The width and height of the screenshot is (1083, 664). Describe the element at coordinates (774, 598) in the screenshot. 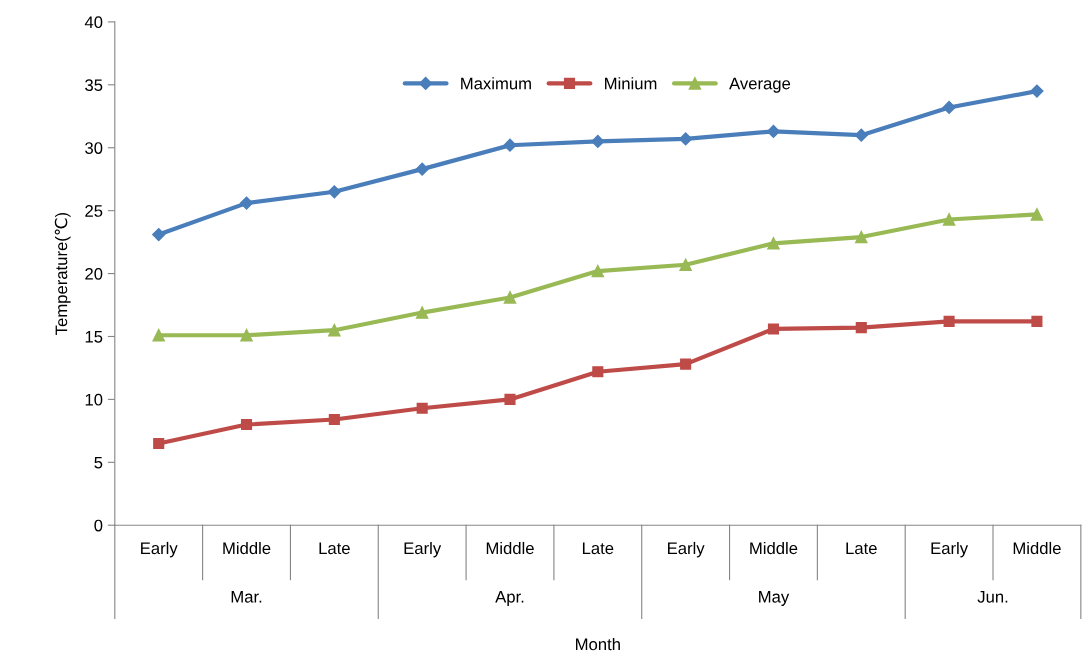

I see `text: May` at that location.